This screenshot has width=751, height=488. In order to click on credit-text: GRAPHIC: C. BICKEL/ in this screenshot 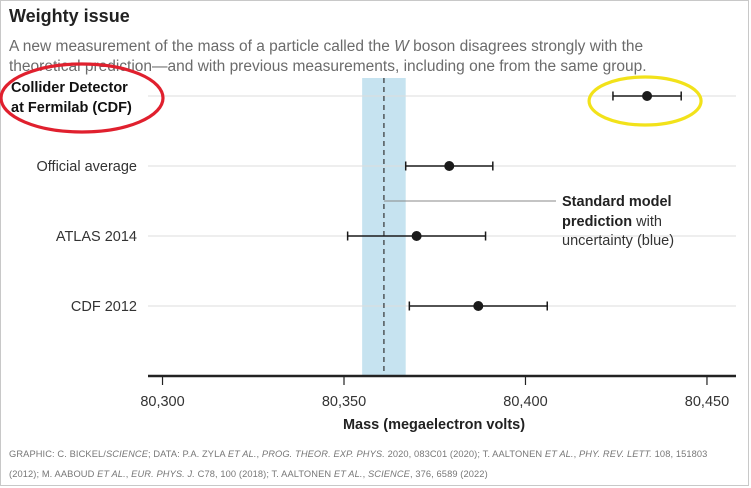, I will do `click(57, 454)`.